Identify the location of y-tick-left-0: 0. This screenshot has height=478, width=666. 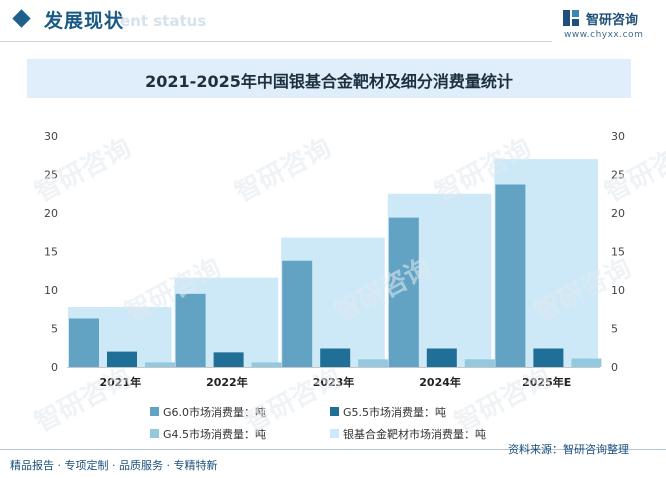
(54, 367).